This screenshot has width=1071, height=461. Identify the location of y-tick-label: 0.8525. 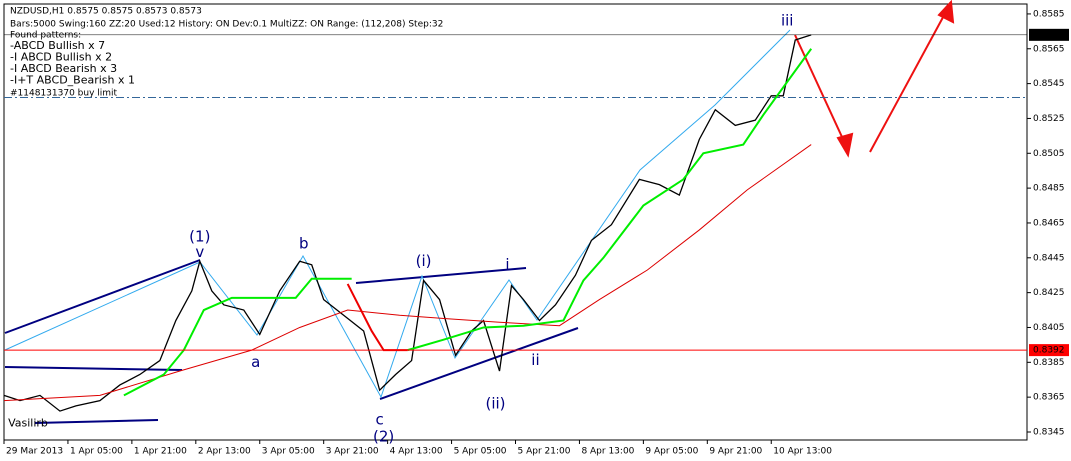
(1049, 119).